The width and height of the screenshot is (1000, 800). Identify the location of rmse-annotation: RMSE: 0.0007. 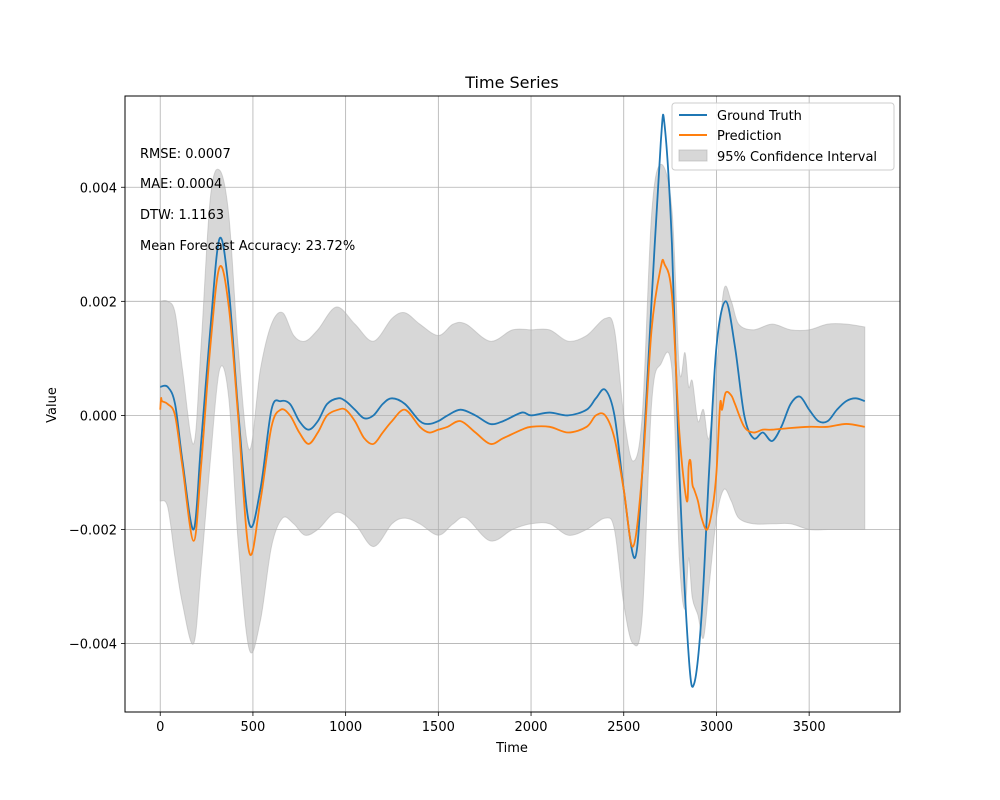
(185, 154).